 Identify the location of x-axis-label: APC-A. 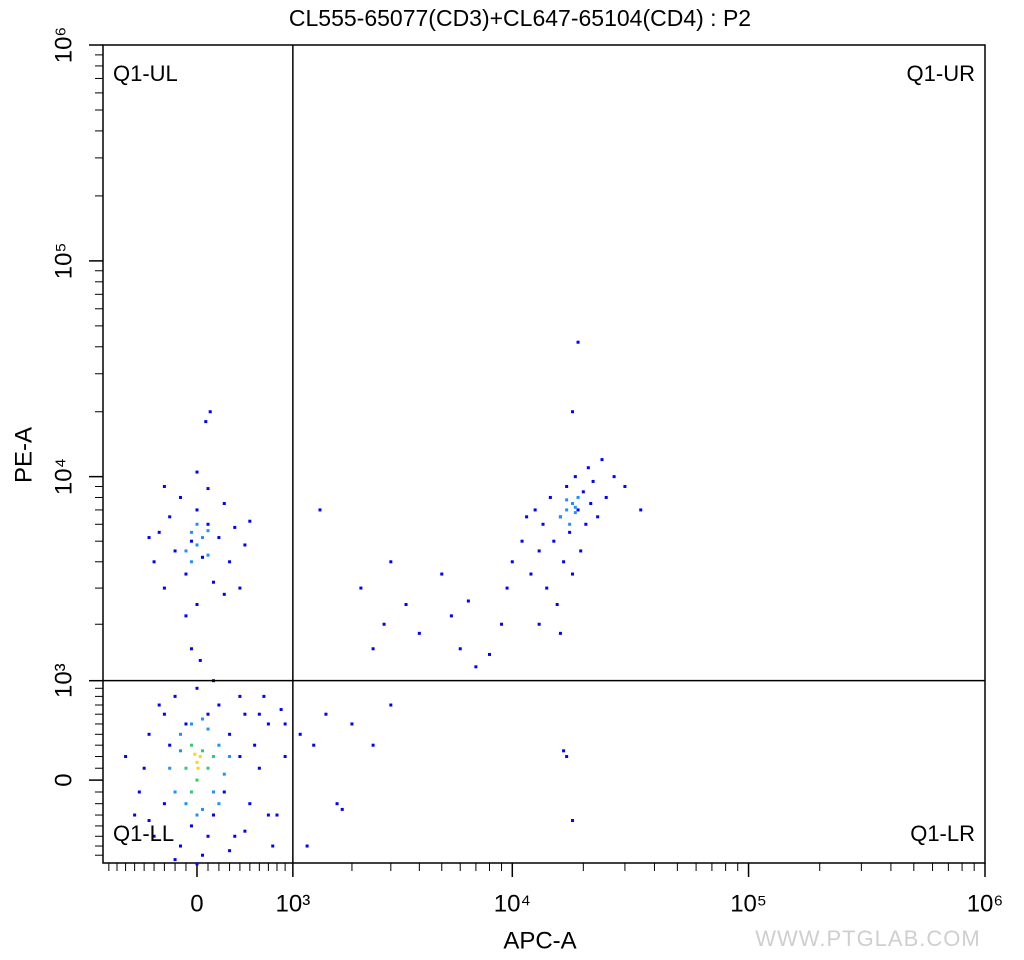
(539, 940).